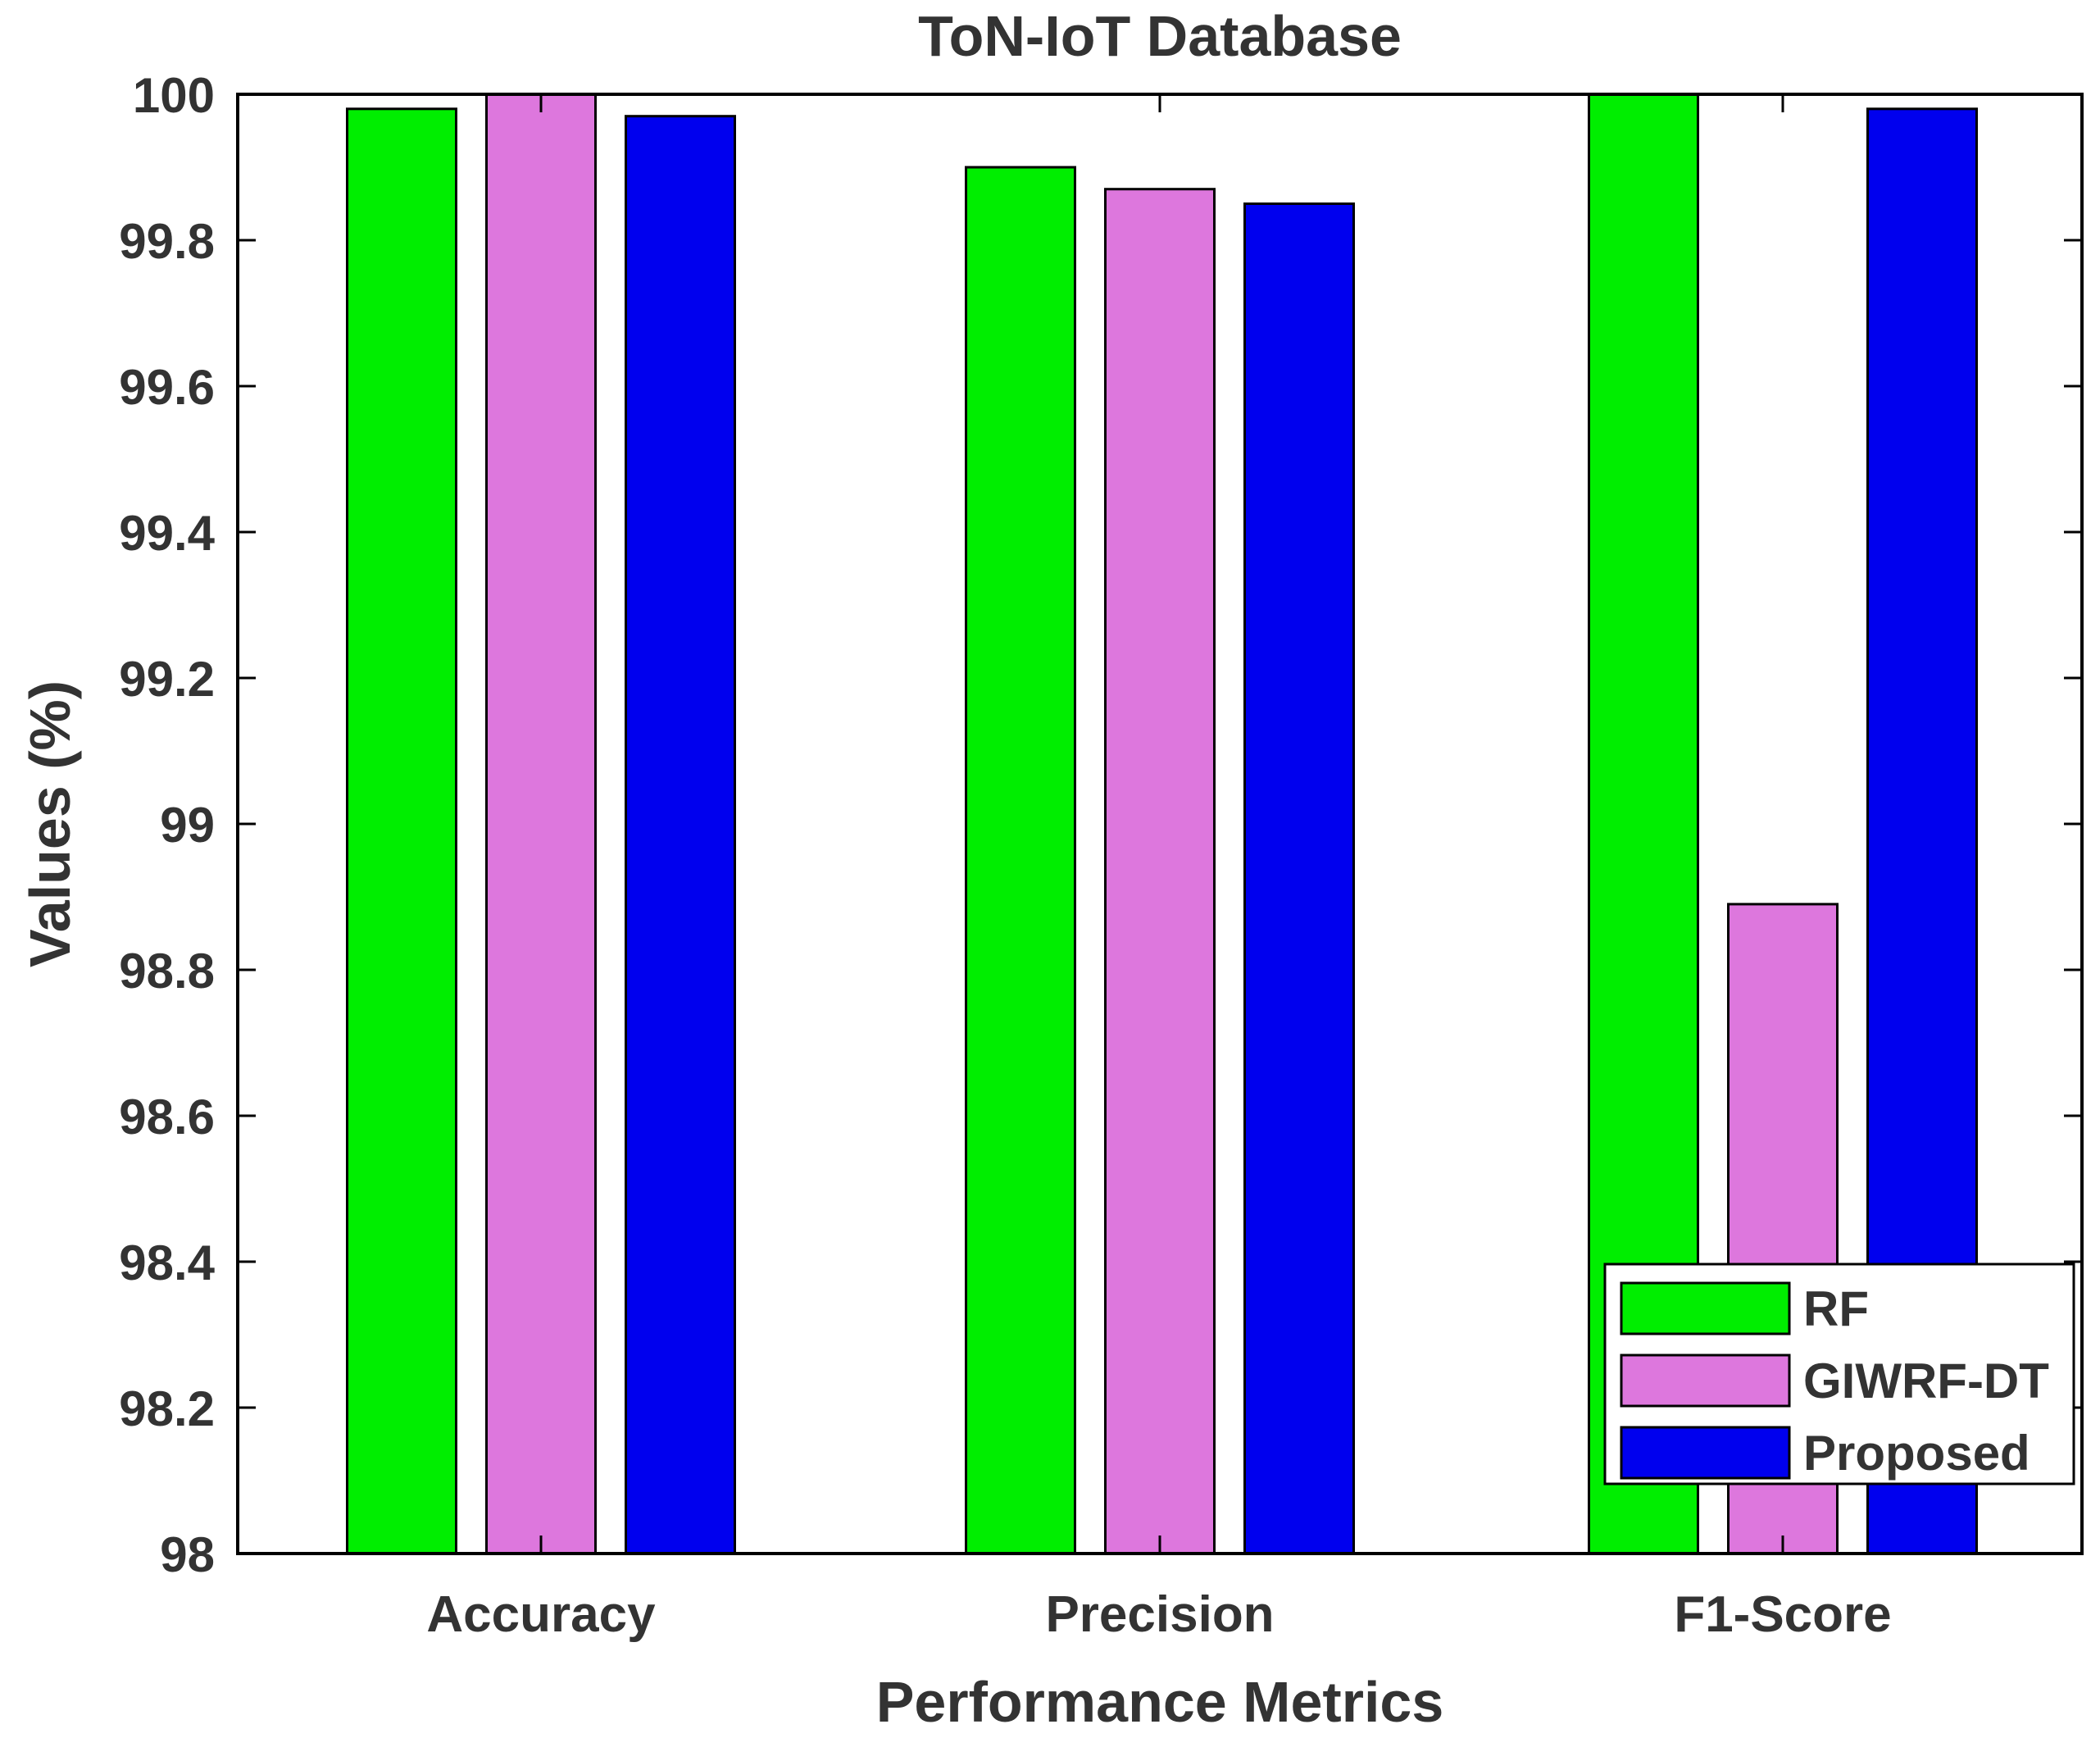 The width and height of the screenshot is (2100, 1738). I want to click on y-tick-label: 98.6, so click(167, 1117).